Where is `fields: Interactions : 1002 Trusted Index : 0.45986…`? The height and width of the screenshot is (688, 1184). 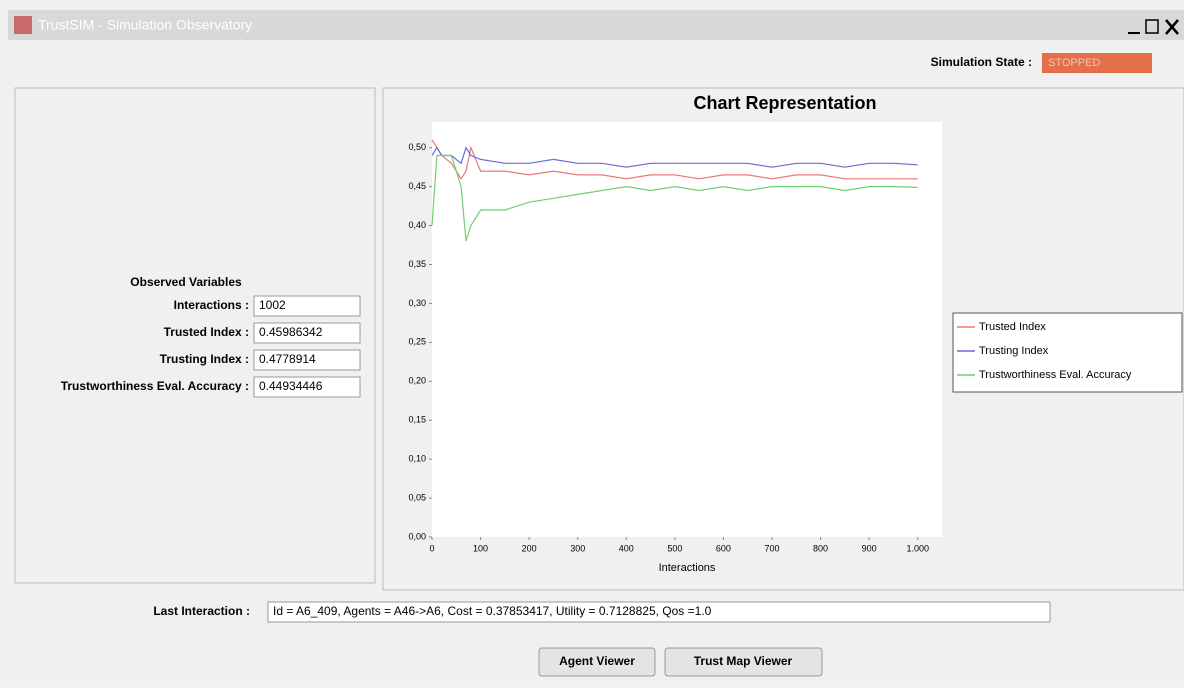 fields: Interactions : 1002 Trusted Index : 0.45986… is located at coordinates (211, 346).